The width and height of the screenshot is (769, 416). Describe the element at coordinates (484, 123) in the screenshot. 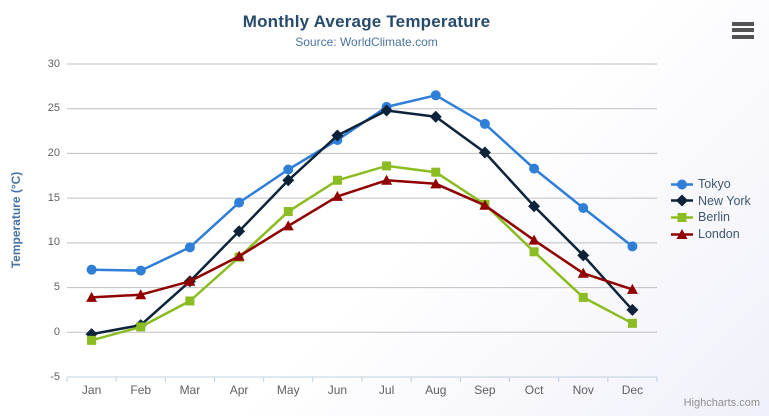

I see `marker-tokyo-sep` at that location.